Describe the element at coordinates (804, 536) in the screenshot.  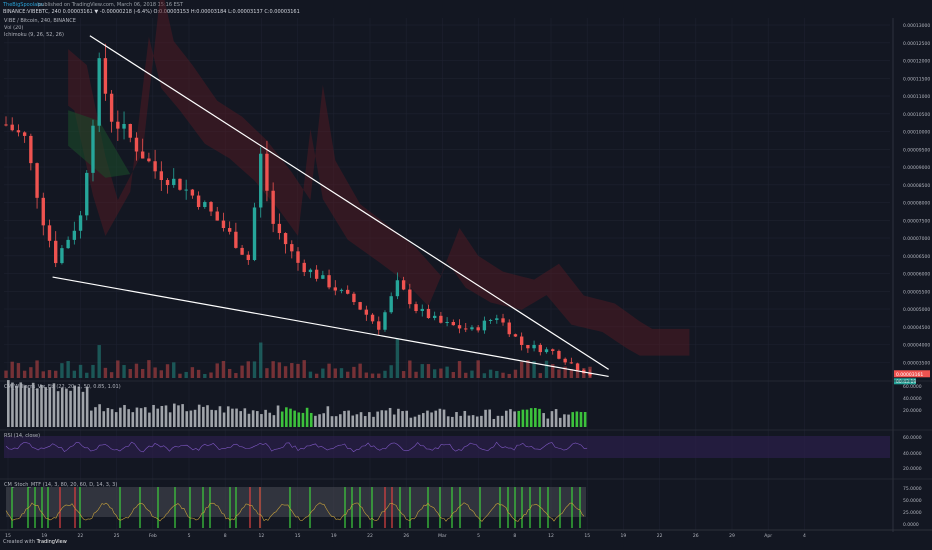
I see `time-tick-label: 4` at that location.